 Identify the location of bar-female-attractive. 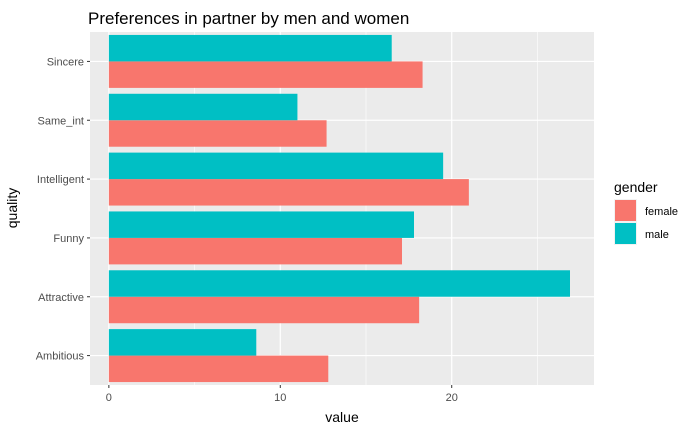
(264, 310).